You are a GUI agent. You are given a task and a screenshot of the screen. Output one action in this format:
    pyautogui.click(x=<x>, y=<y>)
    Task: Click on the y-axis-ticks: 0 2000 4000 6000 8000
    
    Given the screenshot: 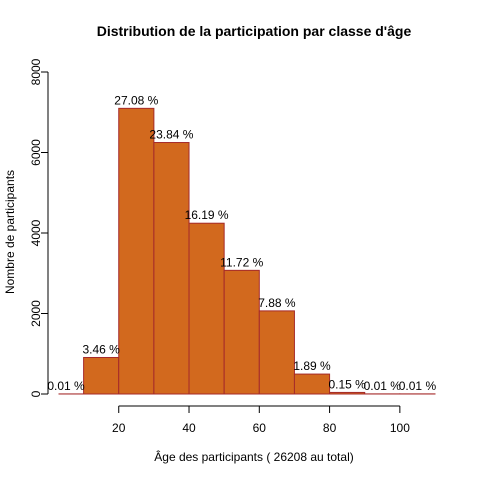 What is the action you would take?
    pyautogui.click(x=38, y=227)
    